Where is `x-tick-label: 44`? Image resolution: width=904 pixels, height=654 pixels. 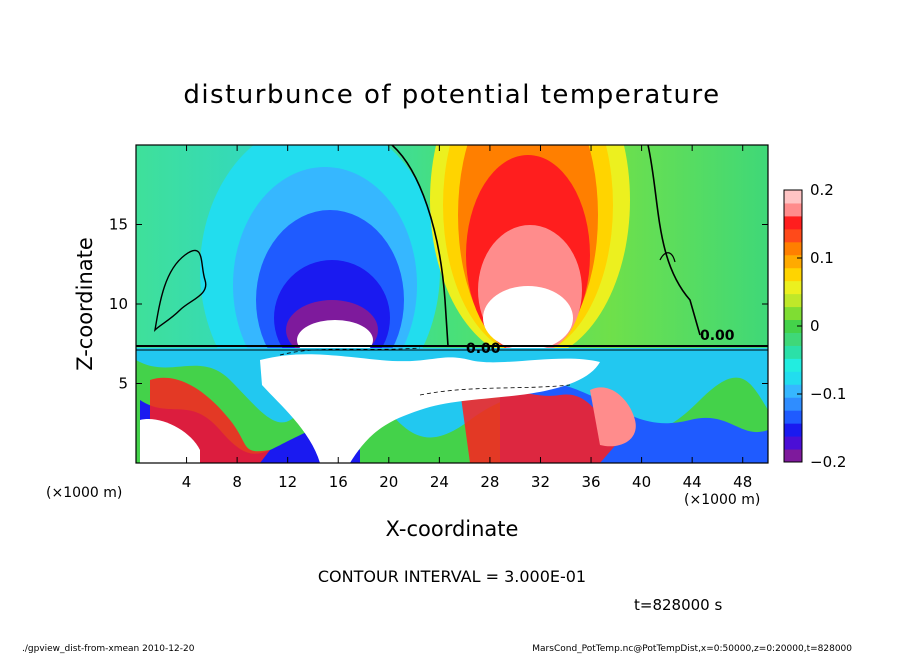 x-tick-label: 44 is located at coordinates (692, 482).